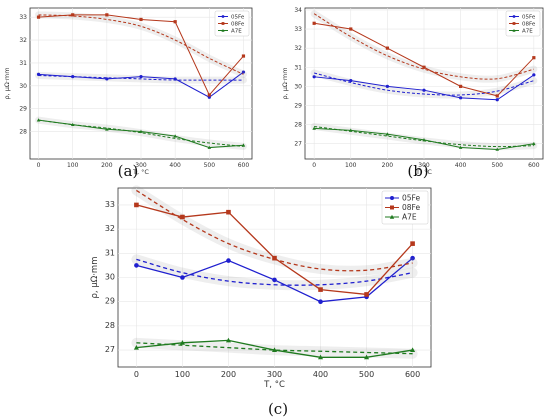  What do you see at coordinates (128, 171) in the screenshot?
I see `panel-label: (a)` at bounding box center [128, 171].